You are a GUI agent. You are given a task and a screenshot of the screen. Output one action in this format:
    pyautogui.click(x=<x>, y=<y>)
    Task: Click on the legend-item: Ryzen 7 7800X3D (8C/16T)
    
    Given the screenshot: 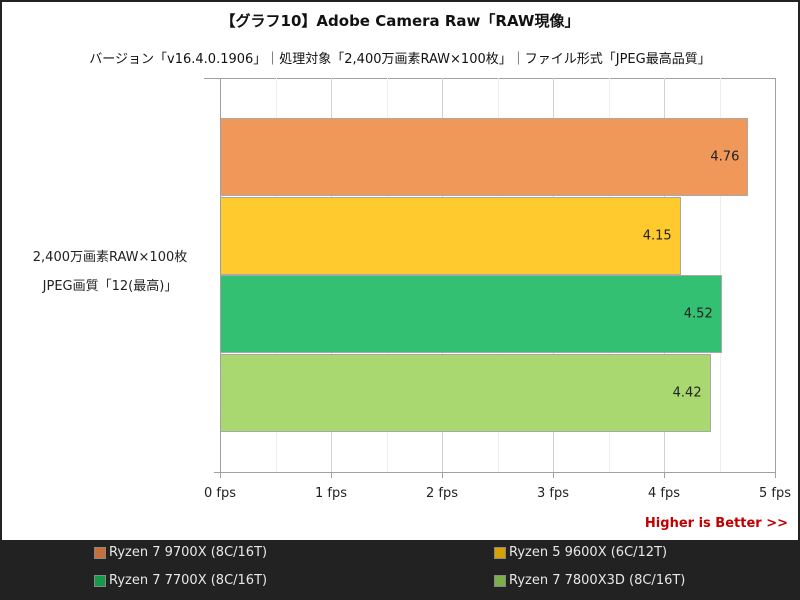 What is the action you would take?
    pyautogui.click(x=589, y=580)
    